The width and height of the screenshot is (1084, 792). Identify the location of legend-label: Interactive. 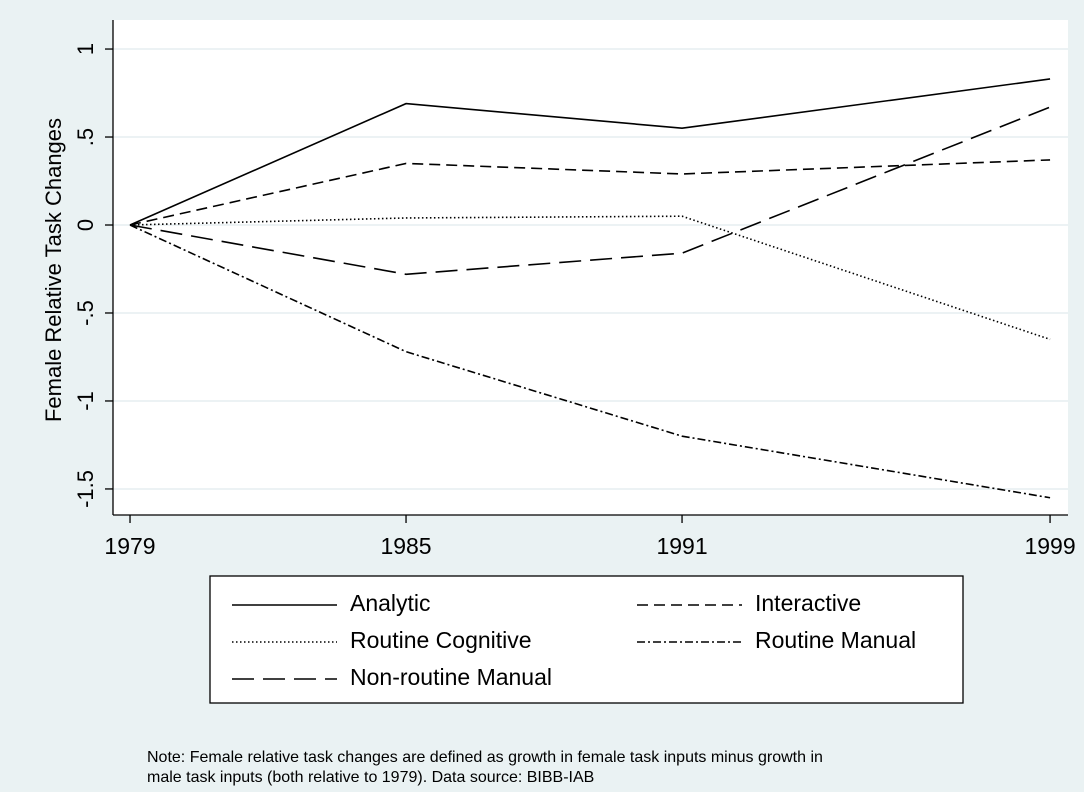
(808, 603).